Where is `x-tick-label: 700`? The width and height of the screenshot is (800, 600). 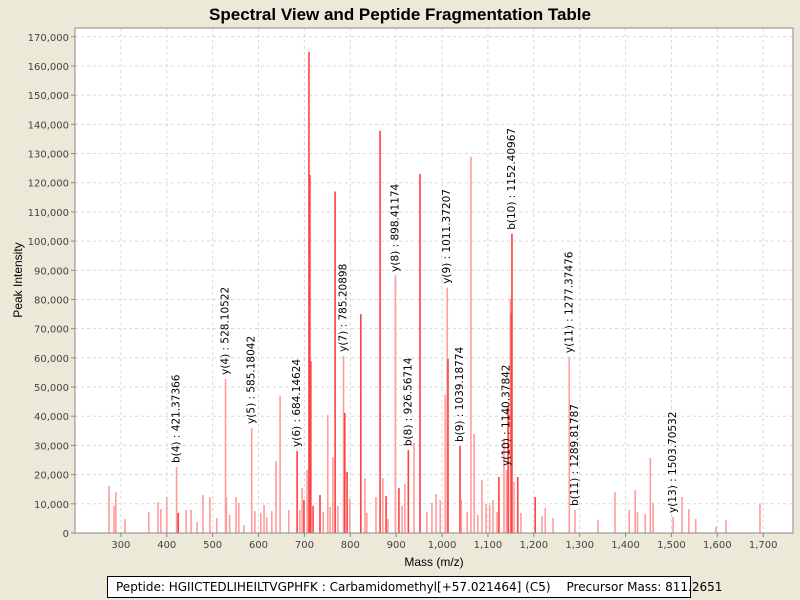 x-tick-label: 700 is located at coordinates (304, 545).